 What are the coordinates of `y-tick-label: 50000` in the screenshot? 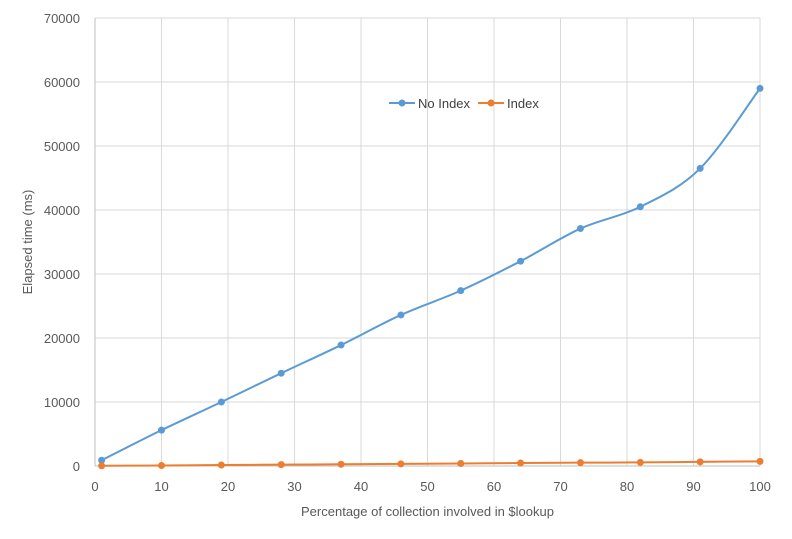 It's located at (62, 146).